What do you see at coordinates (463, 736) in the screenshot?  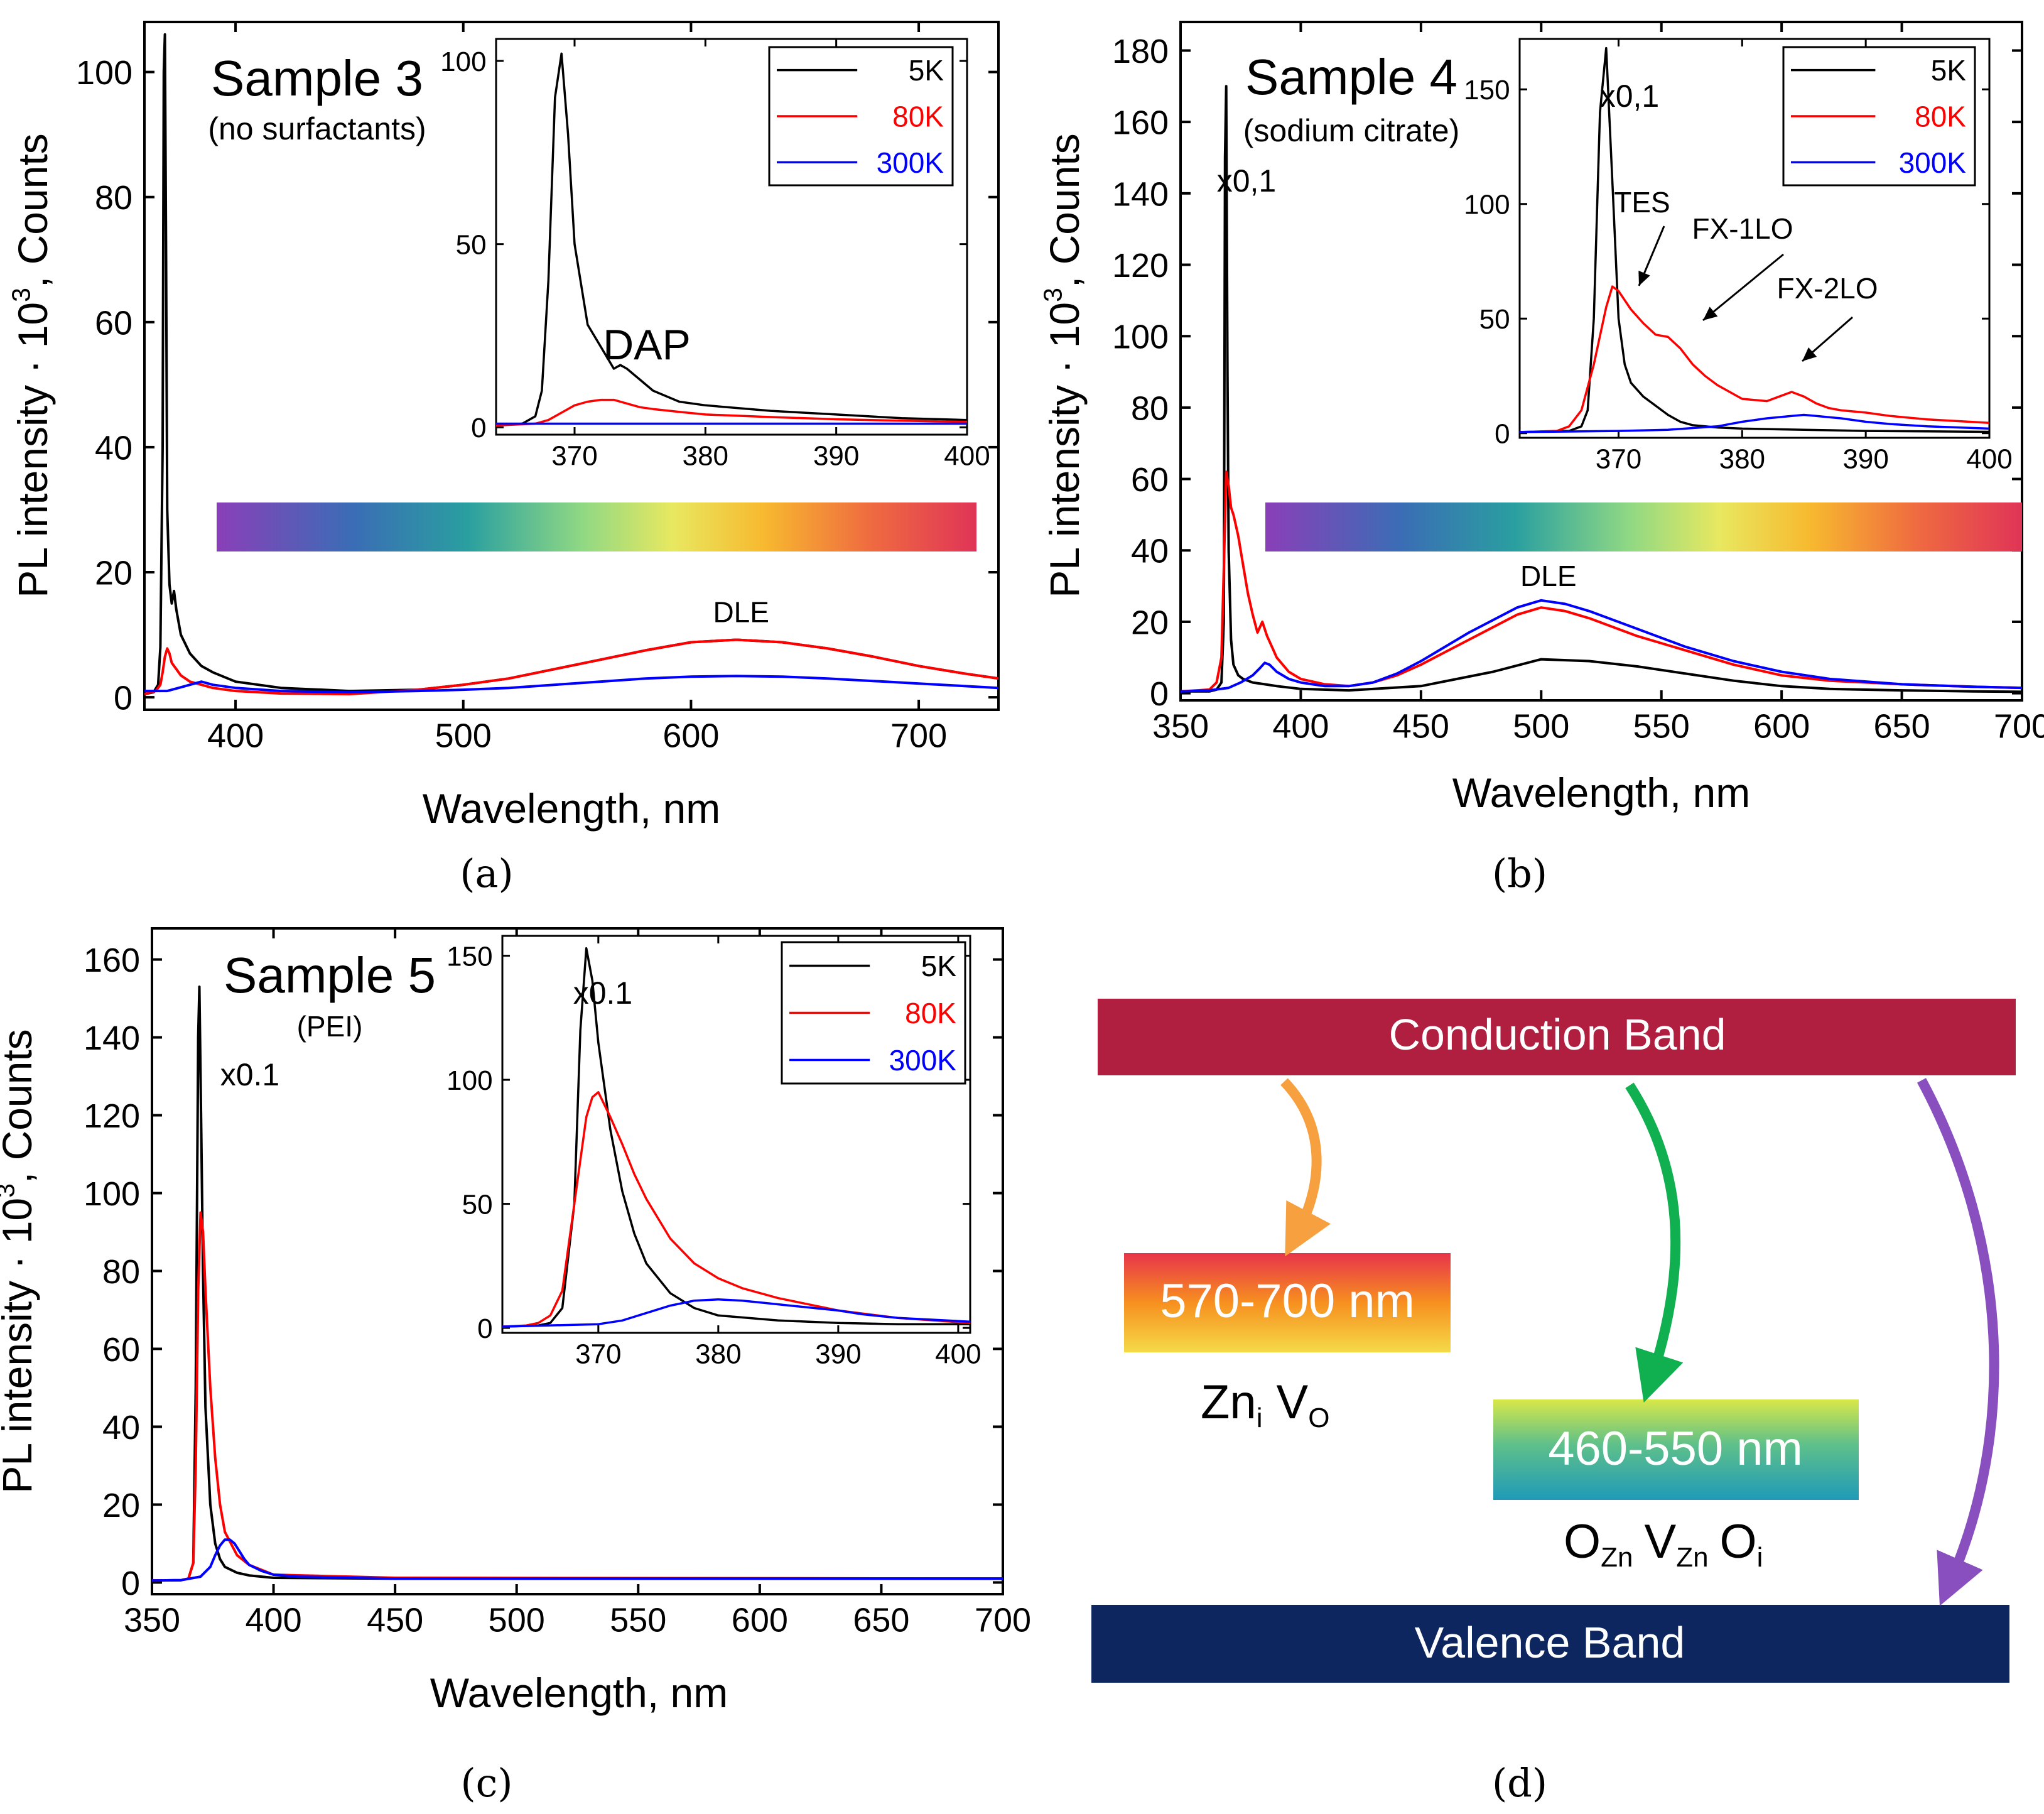 I see `panel-a-xtick-label: 500` at bounding box center [463, 736].